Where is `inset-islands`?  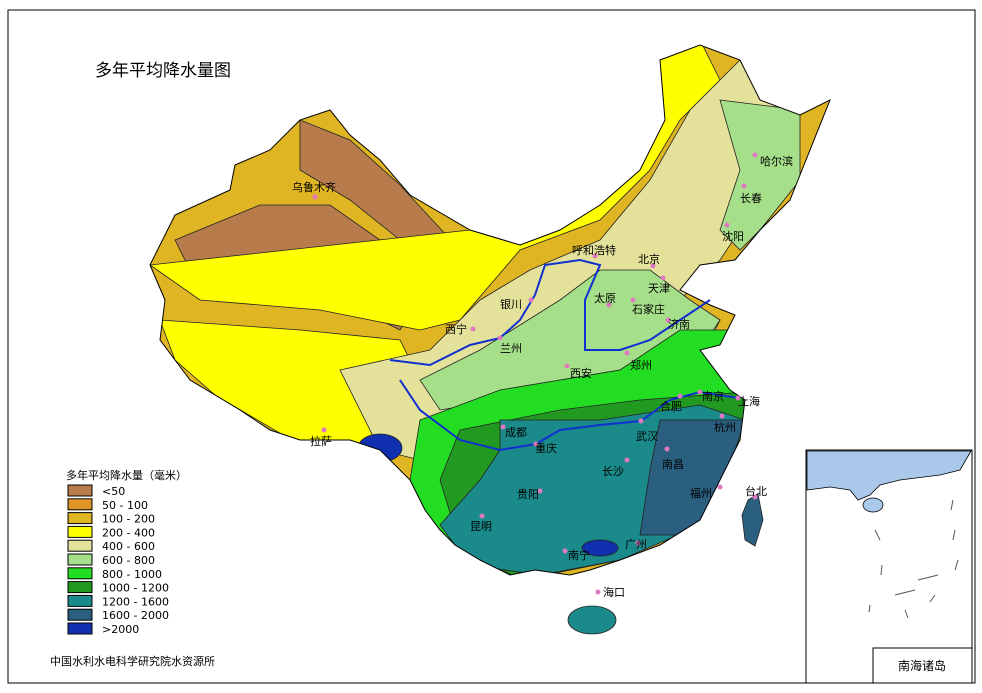 inset-islands is located at coordinates (913, 559).